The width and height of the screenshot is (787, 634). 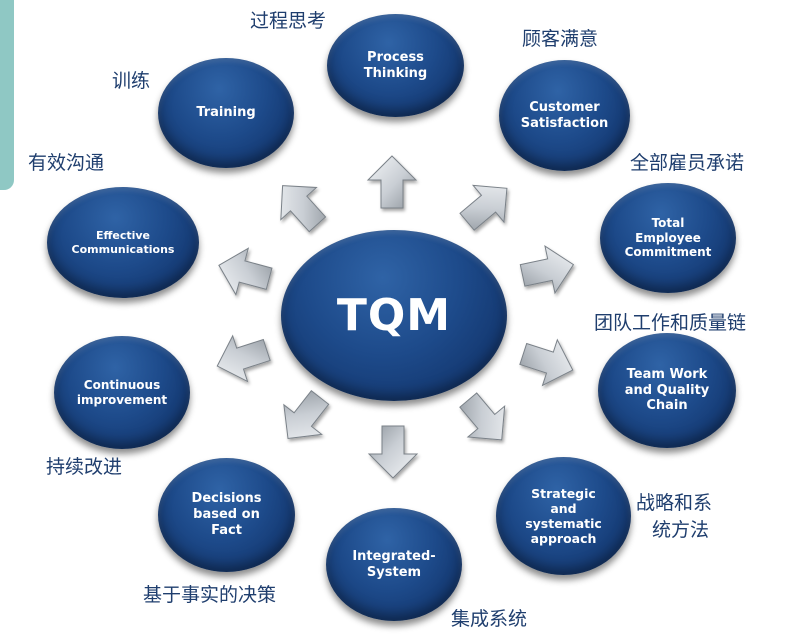 I want to click on node-customer-satisfaction: Customer Satisfaction, so click(x=564, y=115).